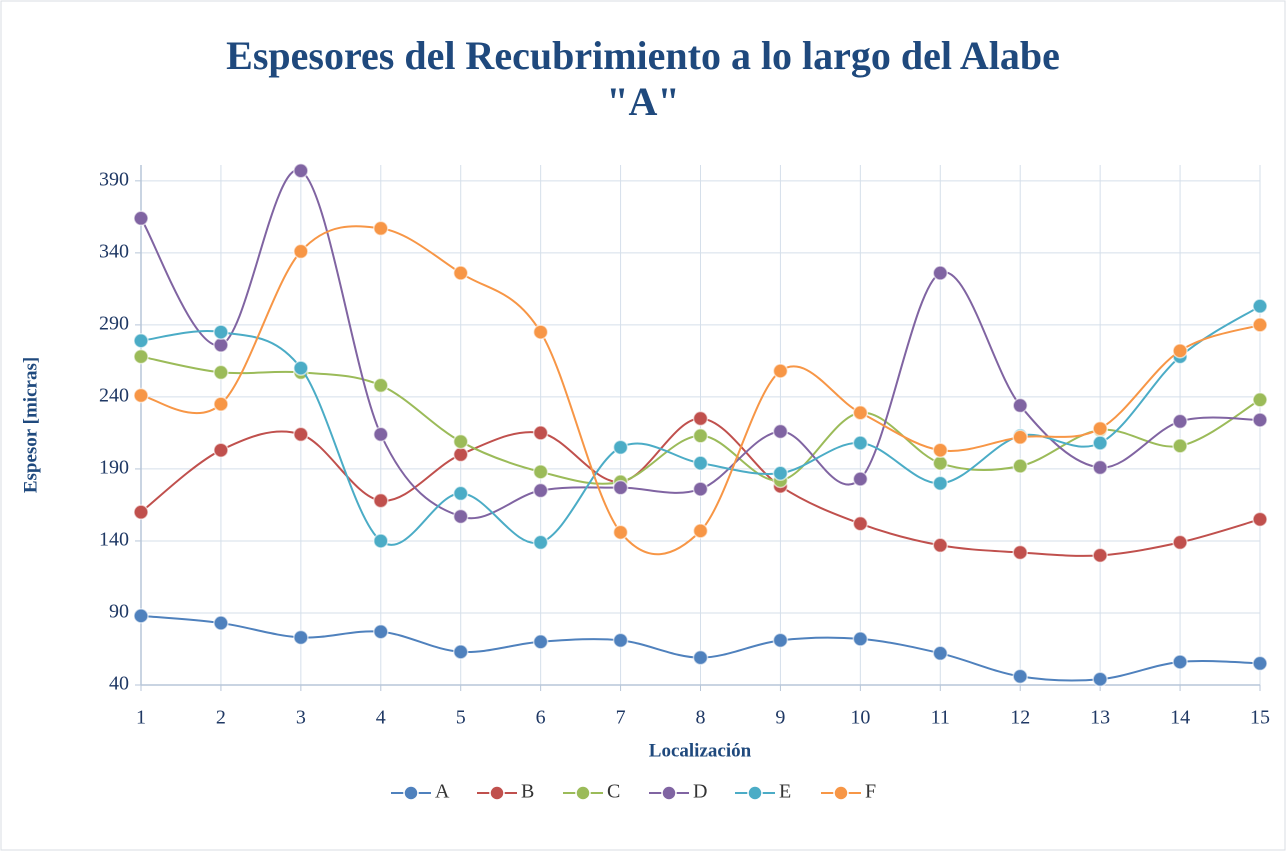 This screenshot has height=851, width=1286. Describe the element at coordinates (114, 540) in the screenshot. I see `y-tick-label: 140` at that location.